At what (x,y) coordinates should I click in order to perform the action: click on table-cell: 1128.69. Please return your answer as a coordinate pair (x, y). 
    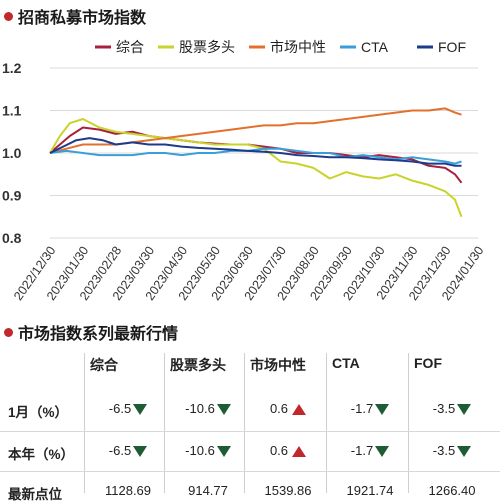
    Looking at the image, I should click on (128, 490).